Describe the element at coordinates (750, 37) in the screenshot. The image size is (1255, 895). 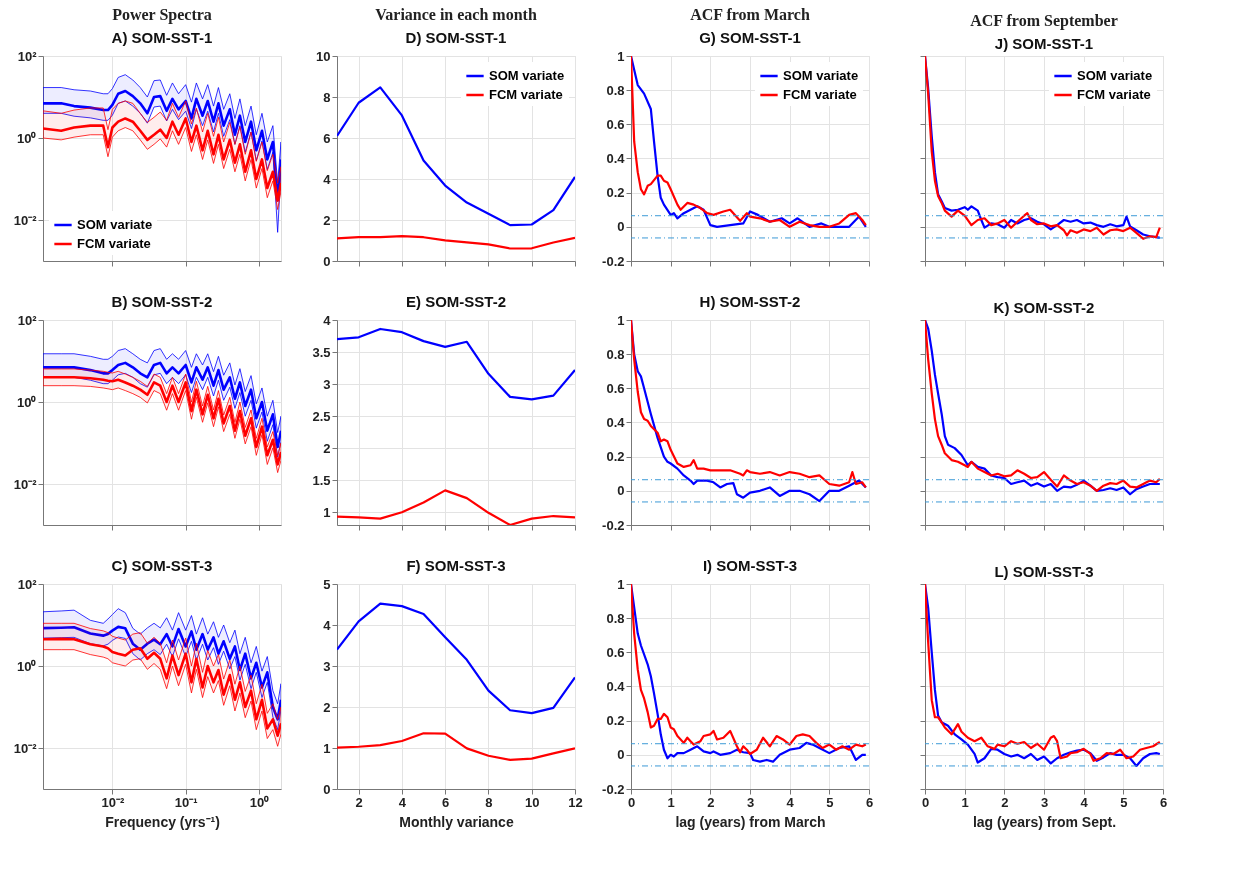
I see `chart-subtitle: G) SOM-SST-1` at that location.